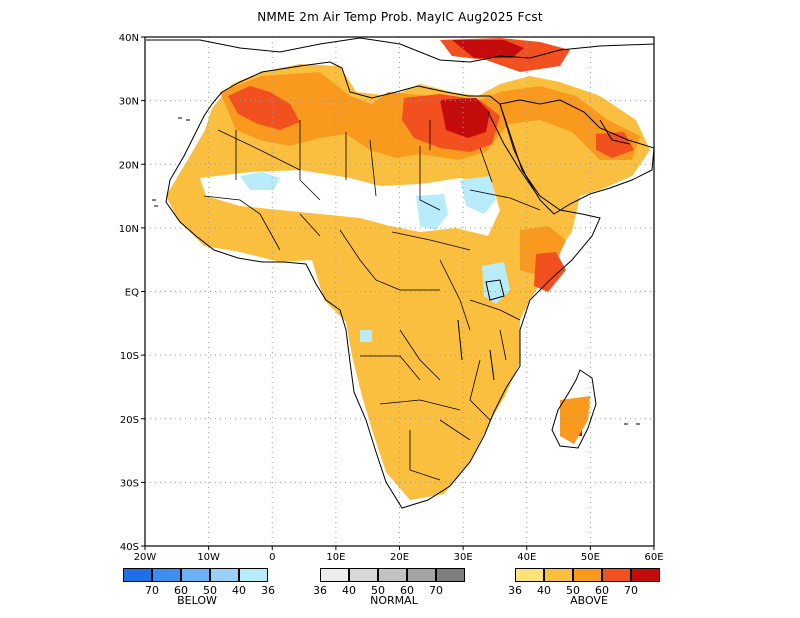  I want to click on legend-normal-tick: 50, so click(378, 590).